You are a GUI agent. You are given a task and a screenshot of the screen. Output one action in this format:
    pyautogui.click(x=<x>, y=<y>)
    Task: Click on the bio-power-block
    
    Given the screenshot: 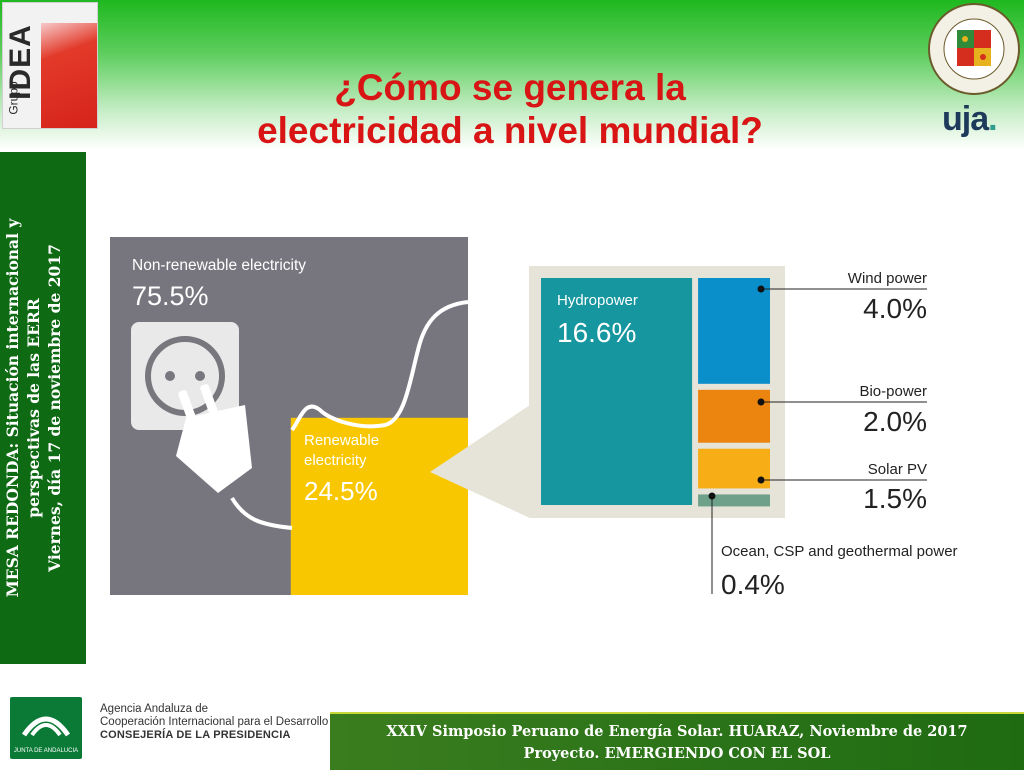 What is the action you would take?
    pyautogui.click(x=734, y=416)
    